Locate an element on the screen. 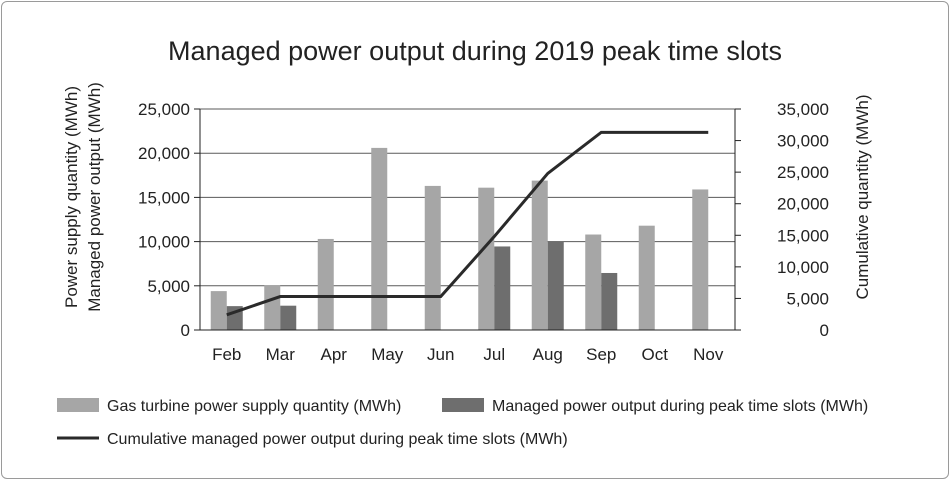 This screenshot has height=480, width=950. x-tick-label-sep: Sep is located at coordinates (601, 354).